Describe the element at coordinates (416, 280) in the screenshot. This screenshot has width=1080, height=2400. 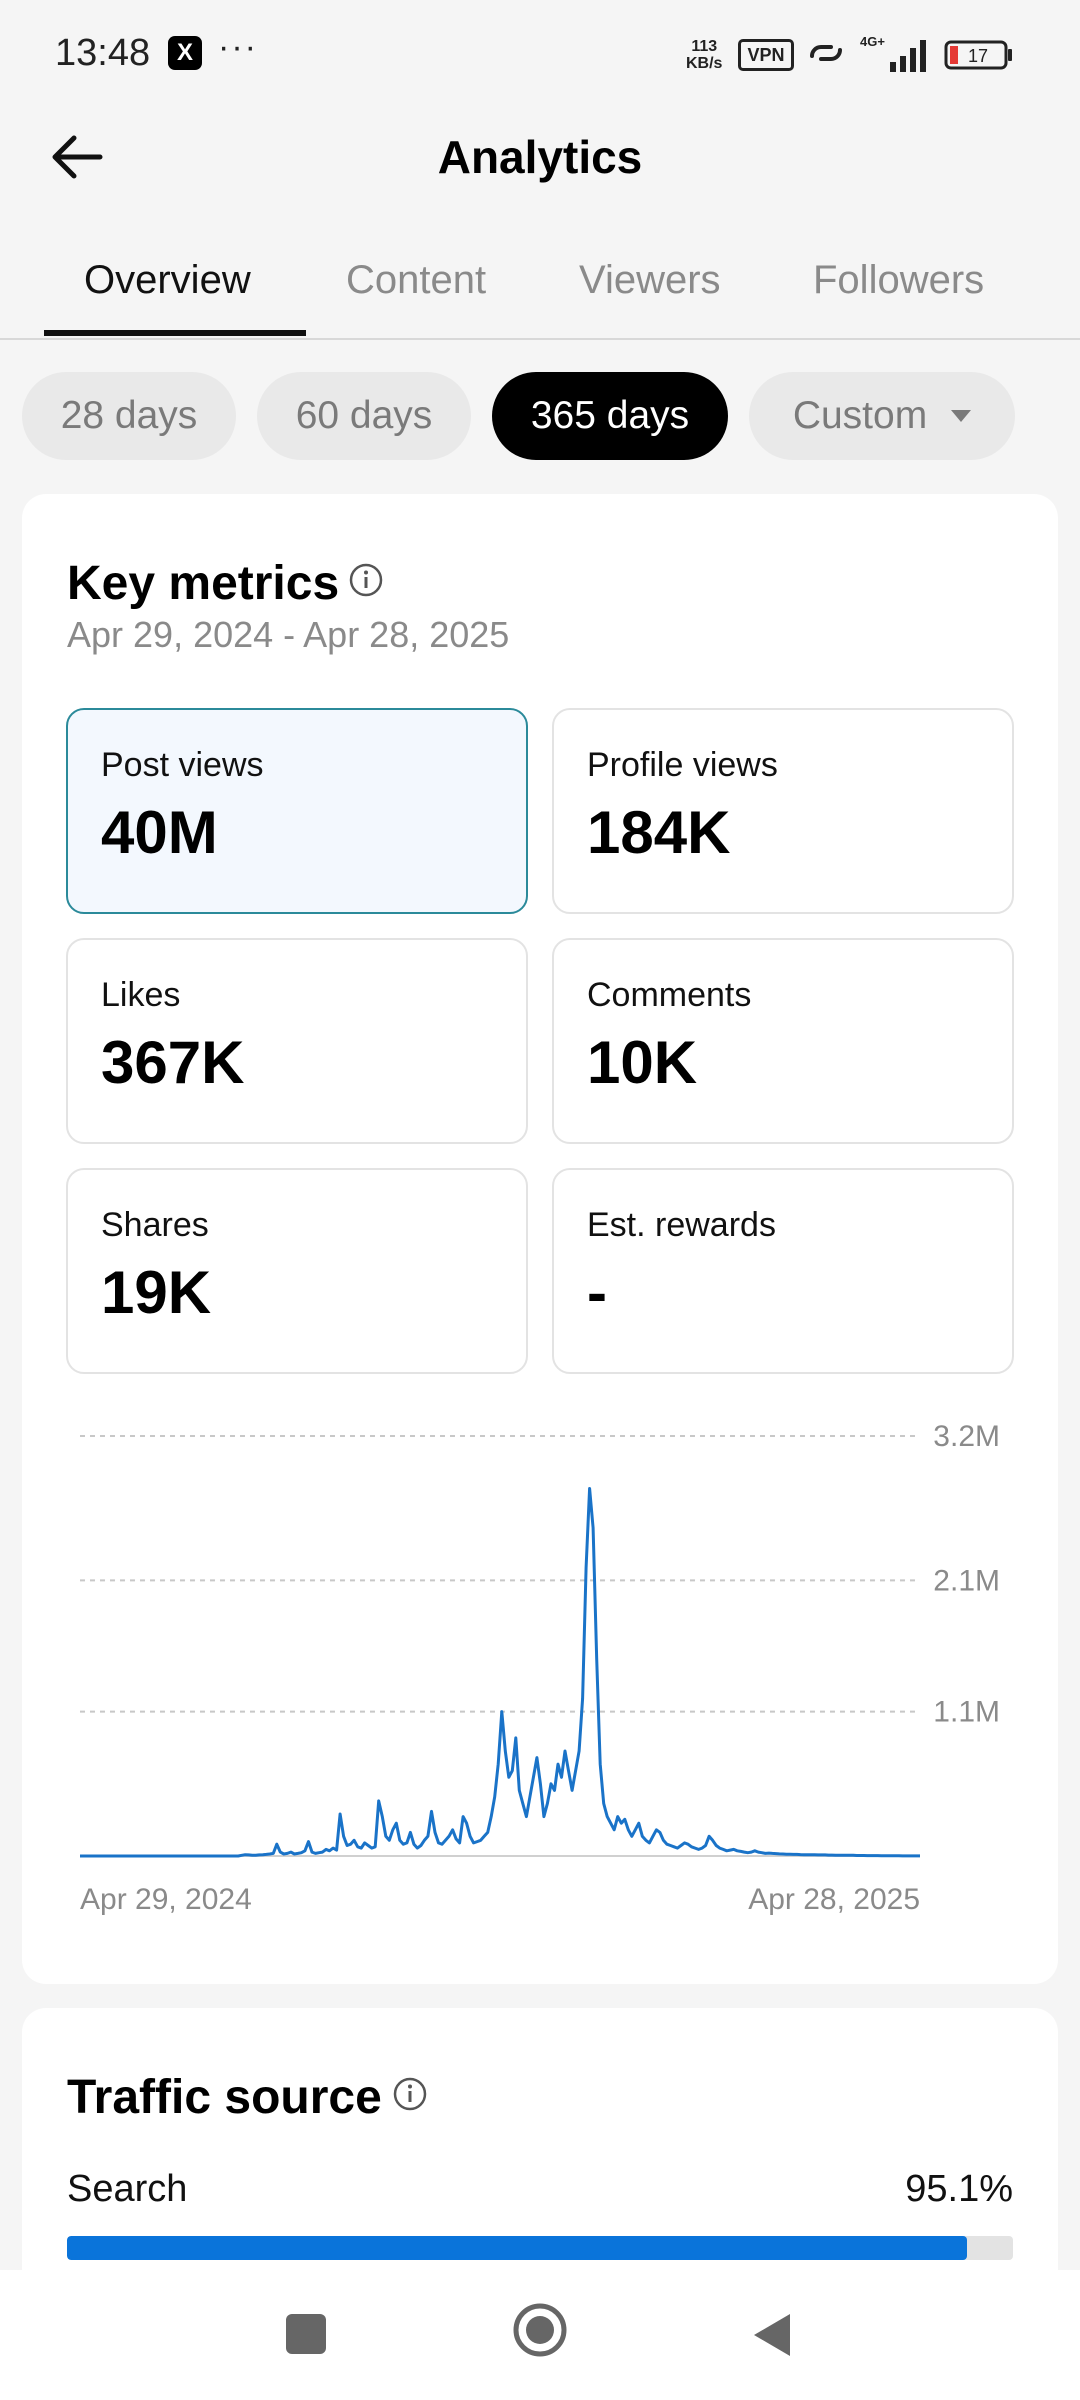
I see `tab-content: Content` at that location.